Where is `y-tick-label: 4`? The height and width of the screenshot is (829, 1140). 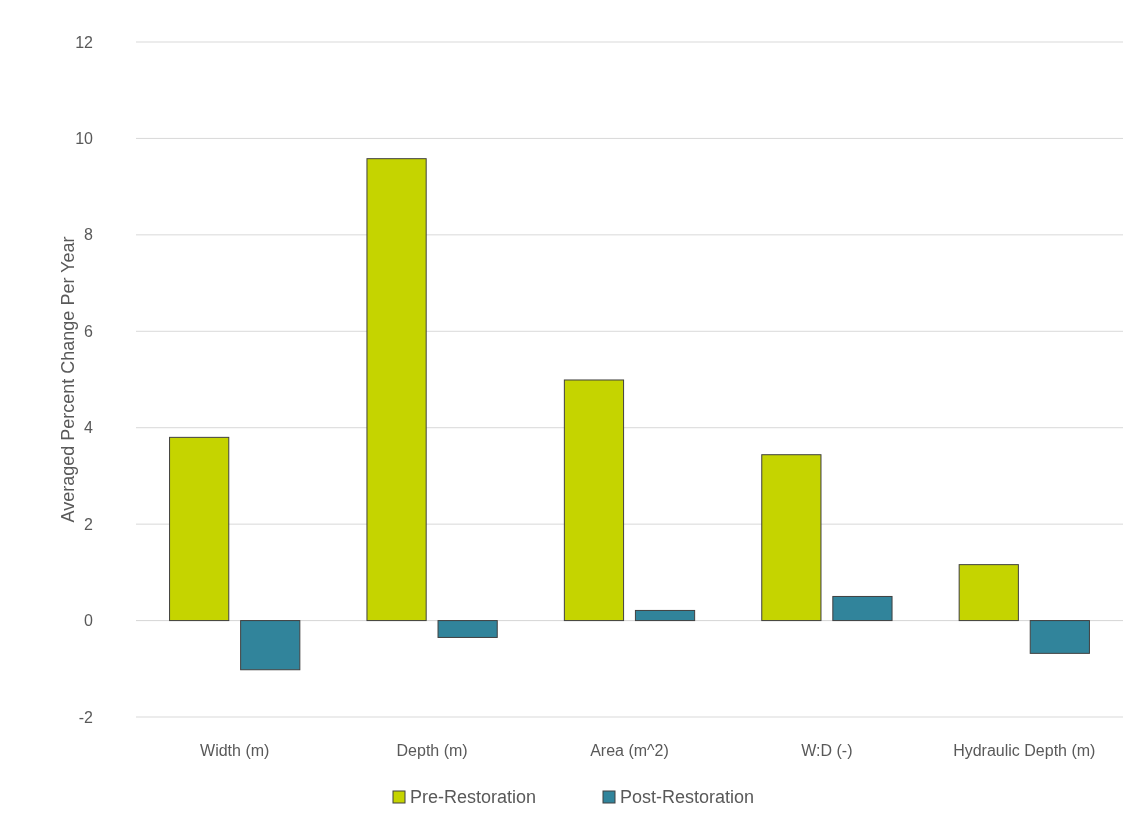 y-tick-label: 4 is located at coordinates (89, 428).